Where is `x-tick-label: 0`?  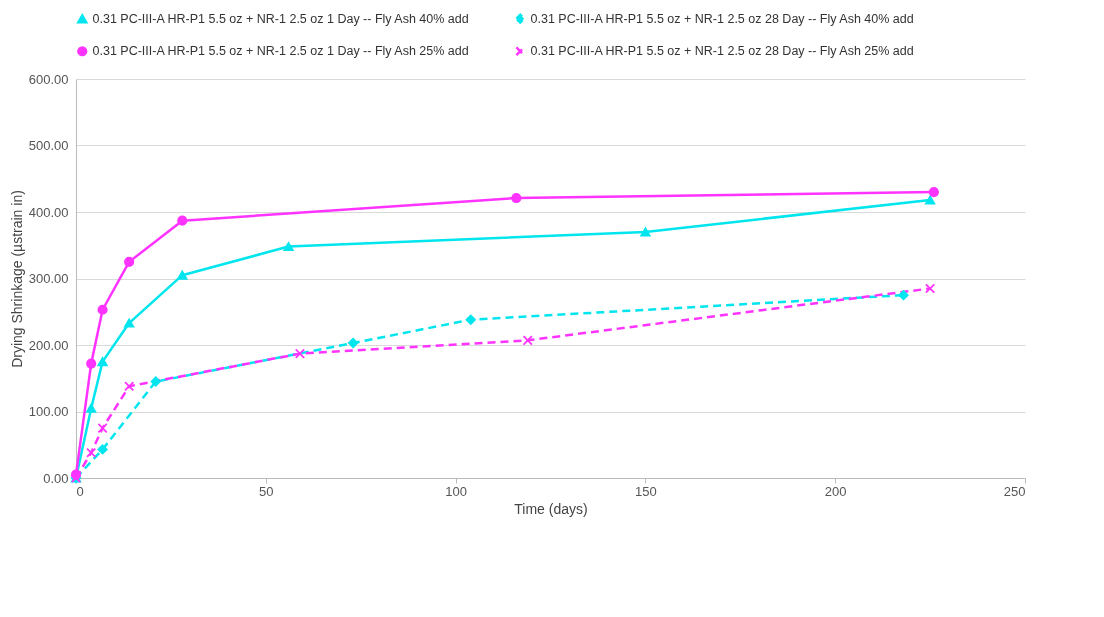
x-tick-label: 0 is located at coordinates (80, 491).